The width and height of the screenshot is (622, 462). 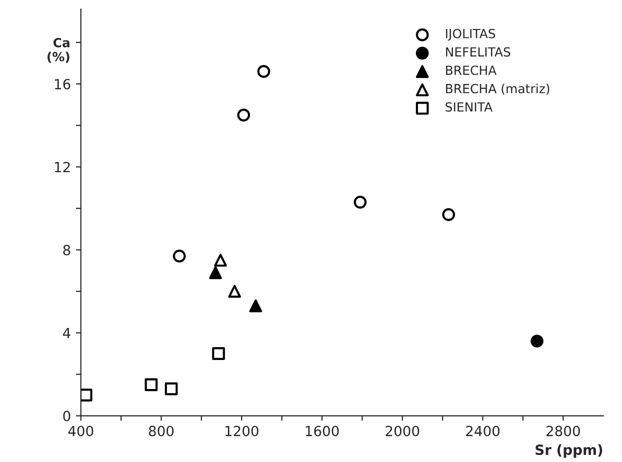 I want to click on x-tick-label: 400, so click(x=81, y=431).